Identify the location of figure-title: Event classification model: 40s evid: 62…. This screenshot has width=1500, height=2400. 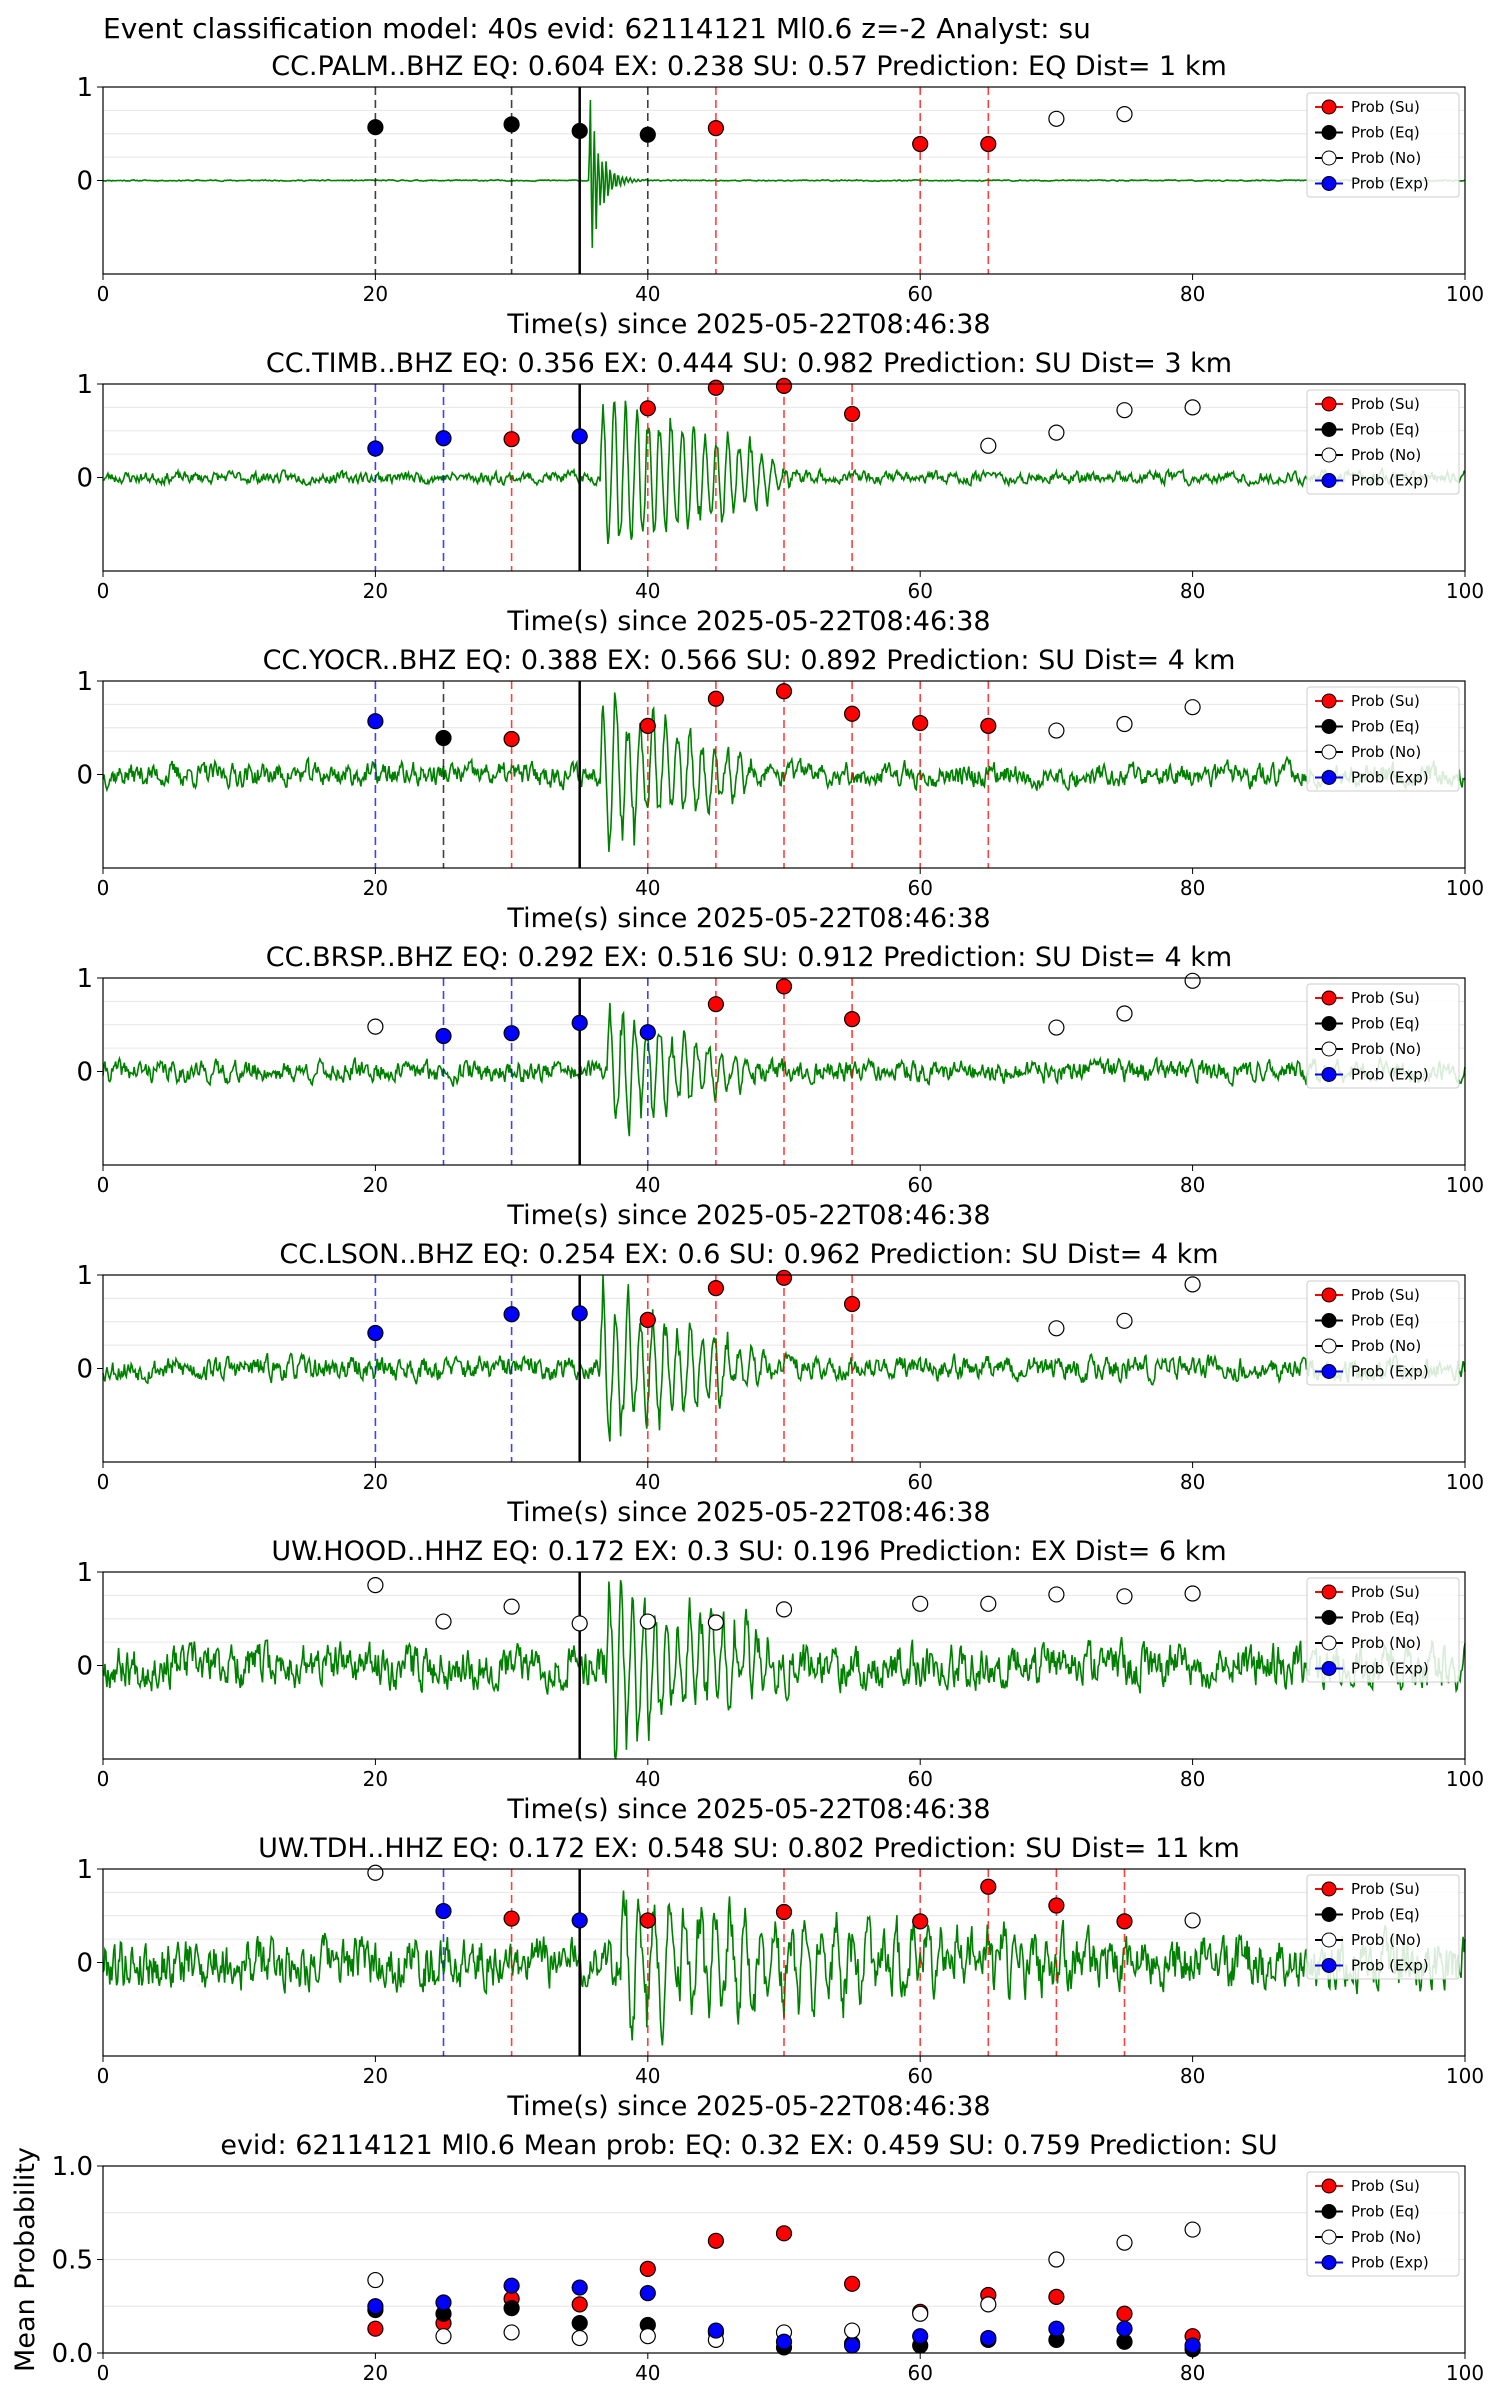
(597, 28).